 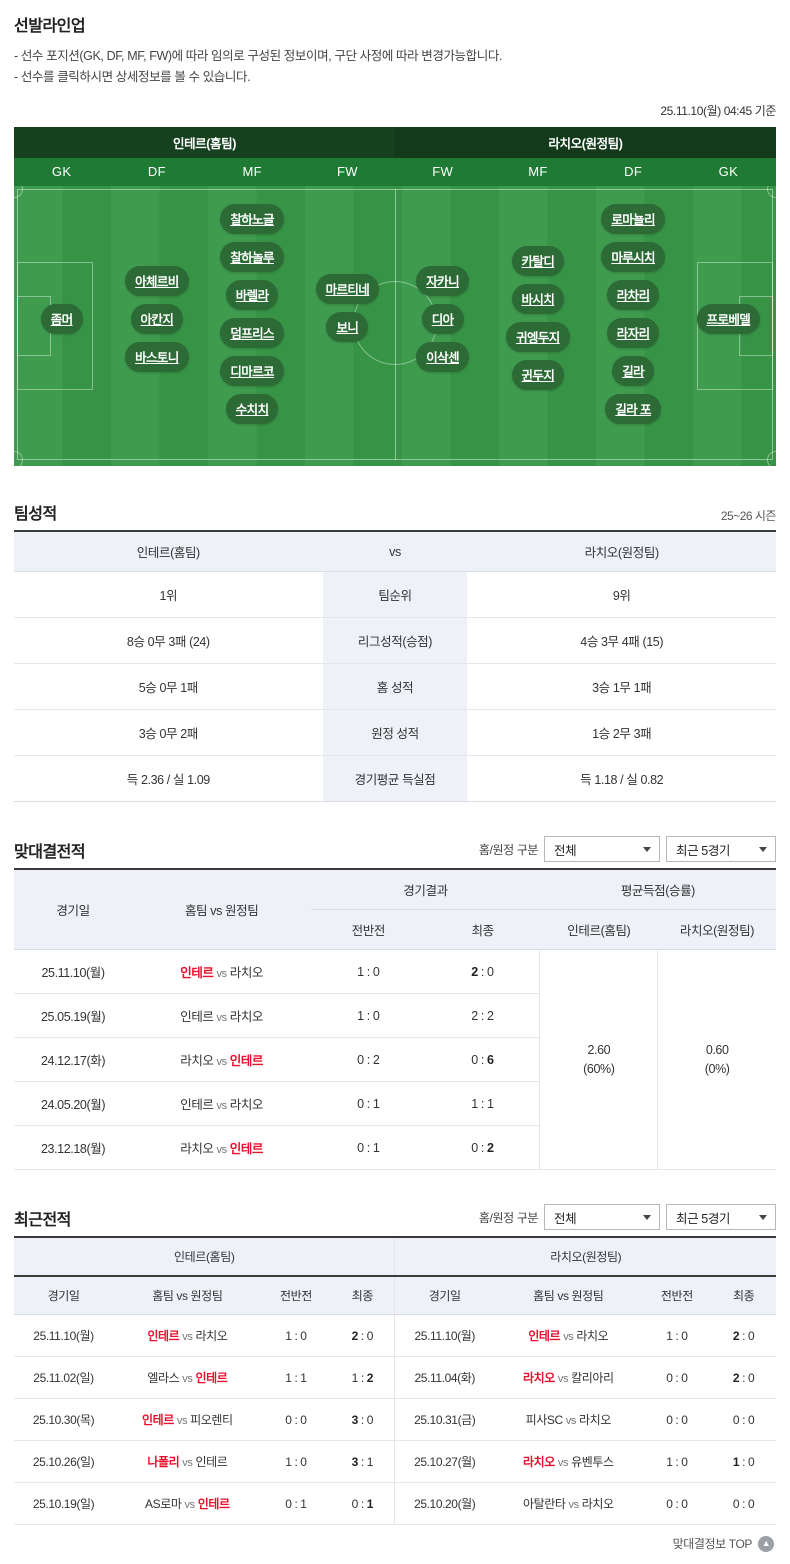 I want to click on player-chip: 귀엥두지, so click(x=538, y=337).